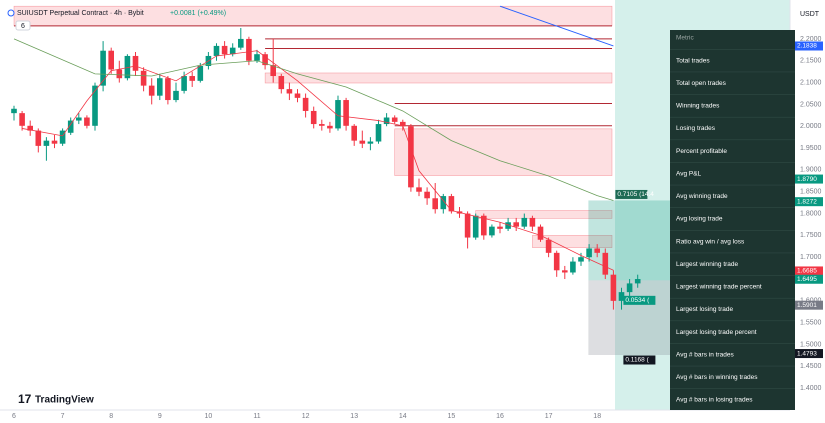  I want to click on x-tick-label: 18, so click(597, 416).